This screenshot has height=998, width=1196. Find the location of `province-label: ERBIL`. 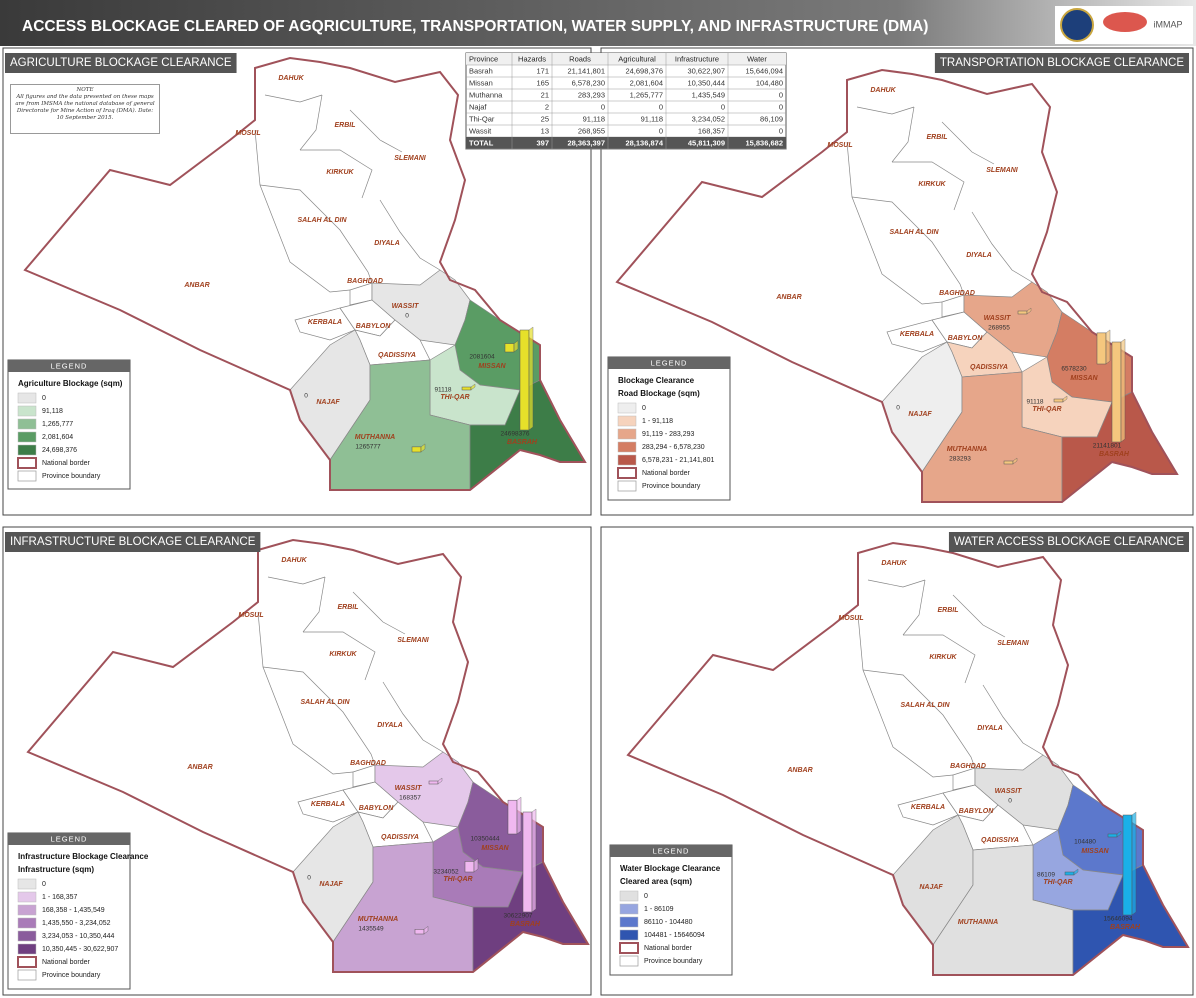

province-label: ERBIL is located at coordinates (937, 137).